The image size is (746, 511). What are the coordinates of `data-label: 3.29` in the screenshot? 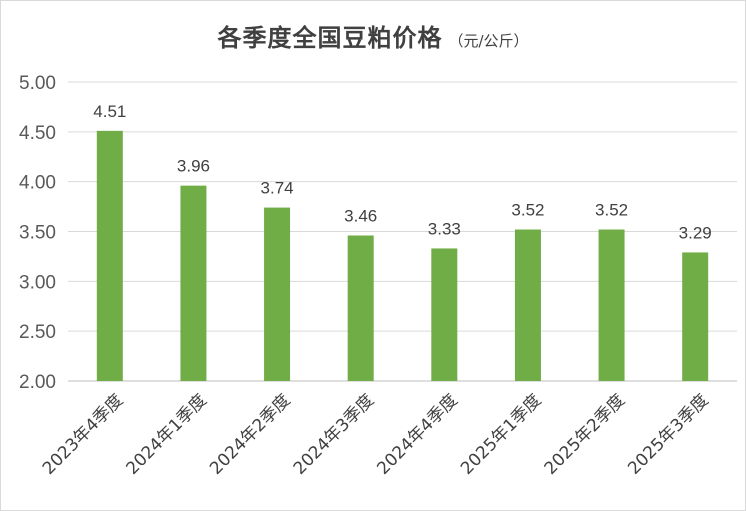 It's located at (695, 232).